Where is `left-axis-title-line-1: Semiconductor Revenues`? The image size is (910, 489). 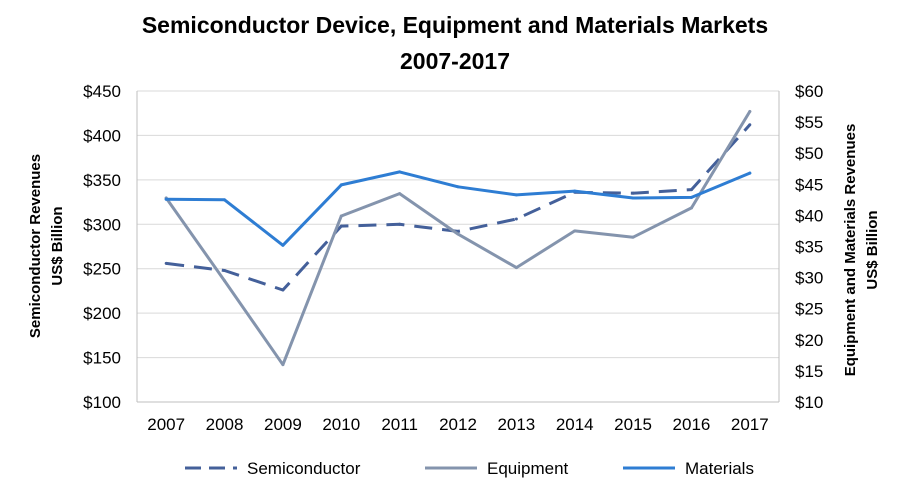 left-axis-title-line-1: Semiconductor Revenues is located at coordinates (35, 246).